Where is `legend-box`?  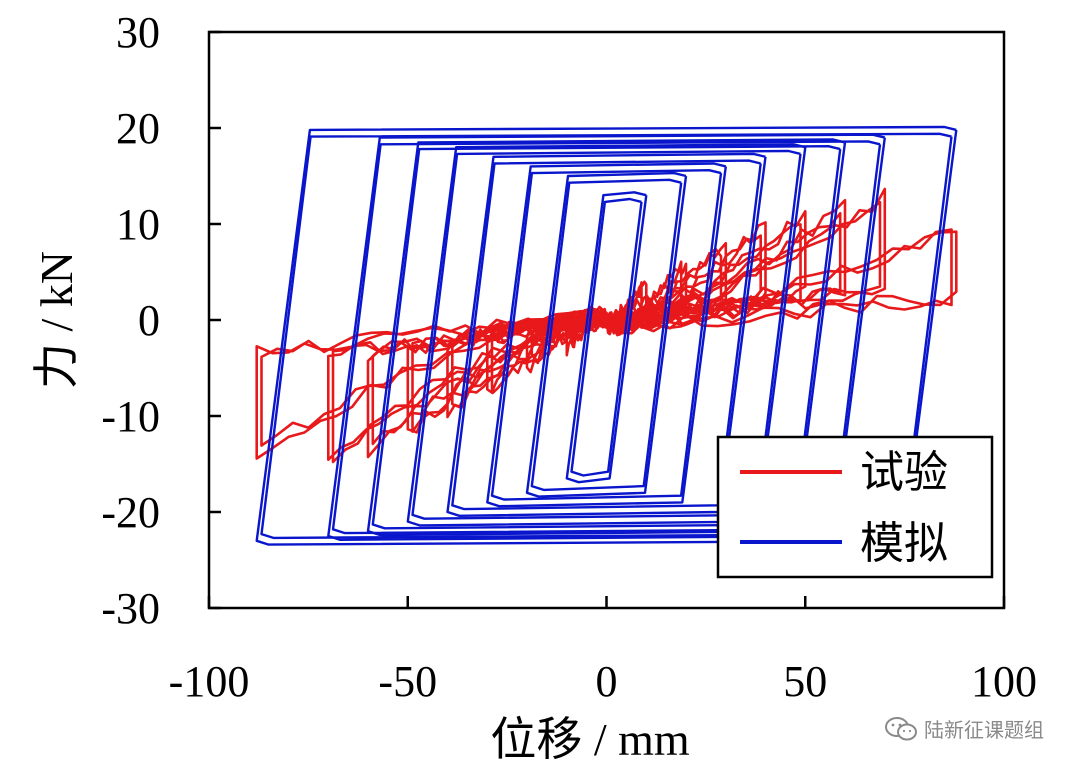
legend-box is located at coordinates (855, 507).